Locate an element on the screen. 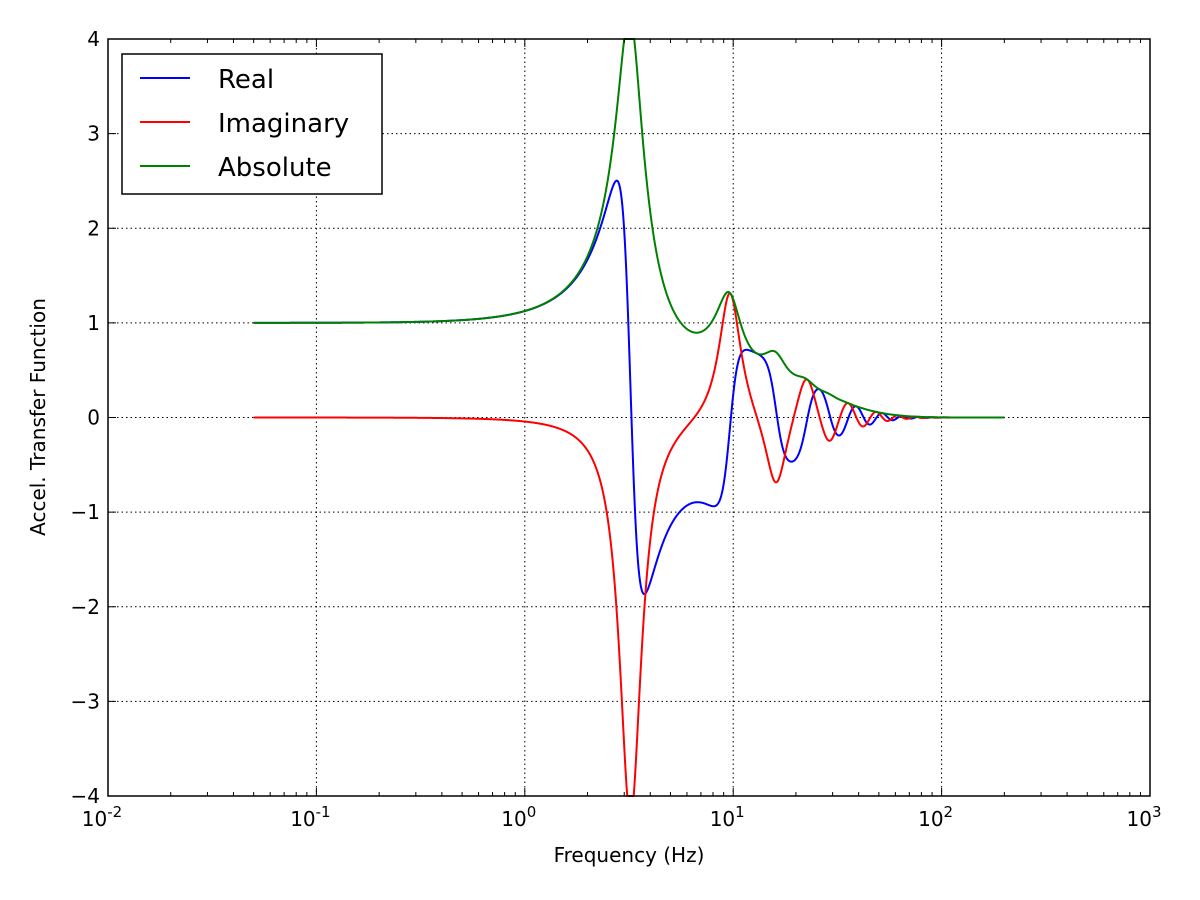 The width and height of the screenshot is (1200, 900). x-tick-label: 10⁰ is located at coordinates (518, 817).